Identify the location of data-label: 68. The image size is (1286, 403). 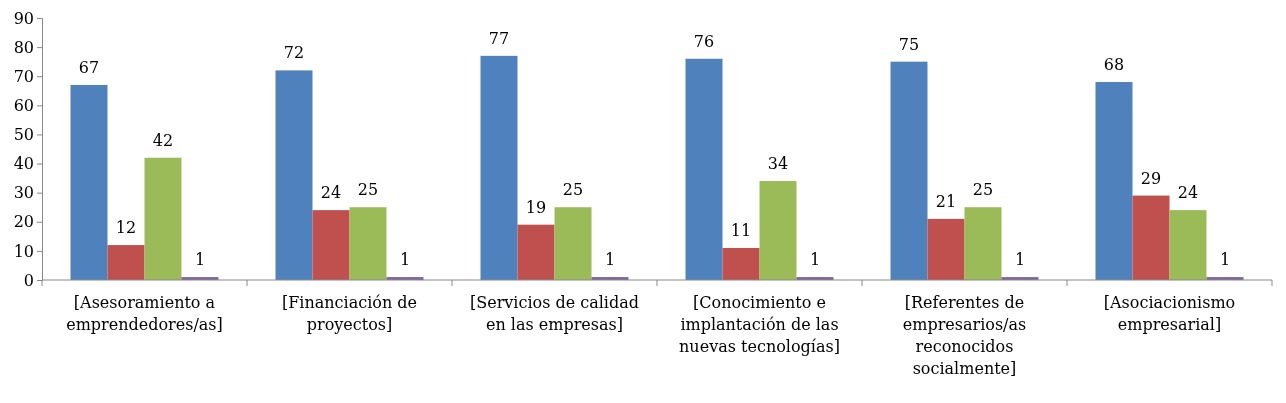
(1114, 65).